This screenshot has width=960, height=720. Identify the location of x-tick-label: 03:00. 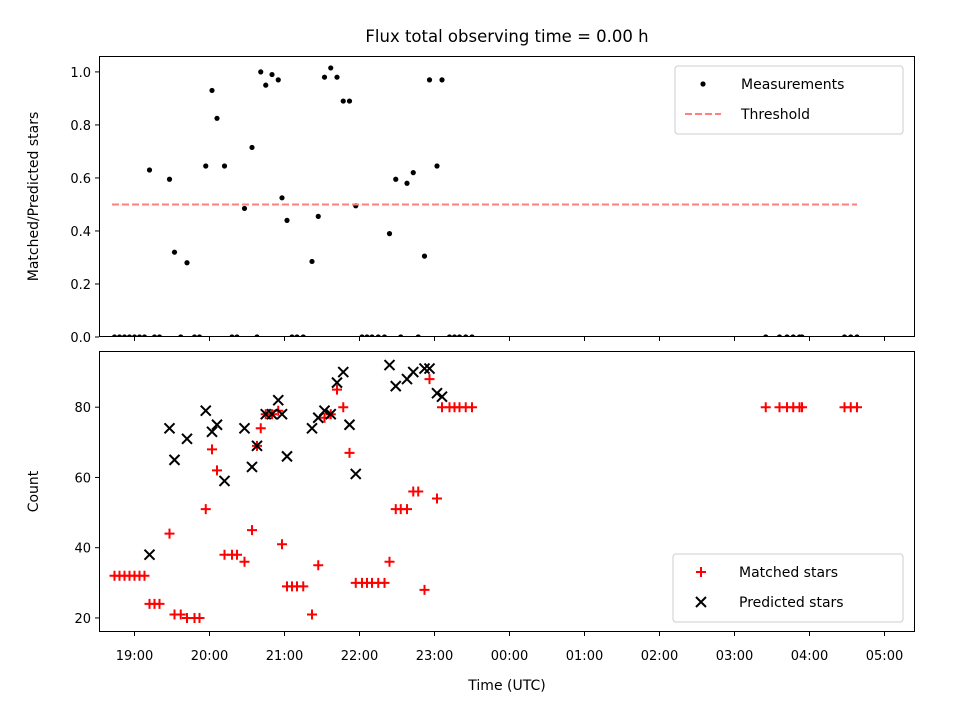
(734, 656).